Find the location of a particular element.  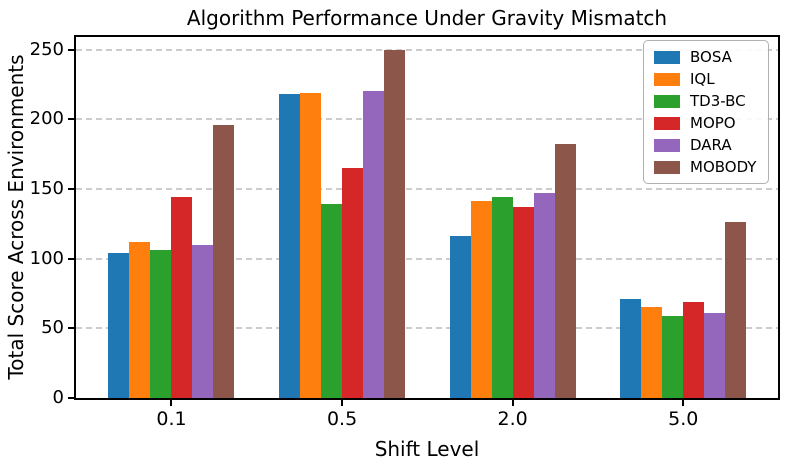

y-tick-label-150: 150 is located at coordinates (46, 188).